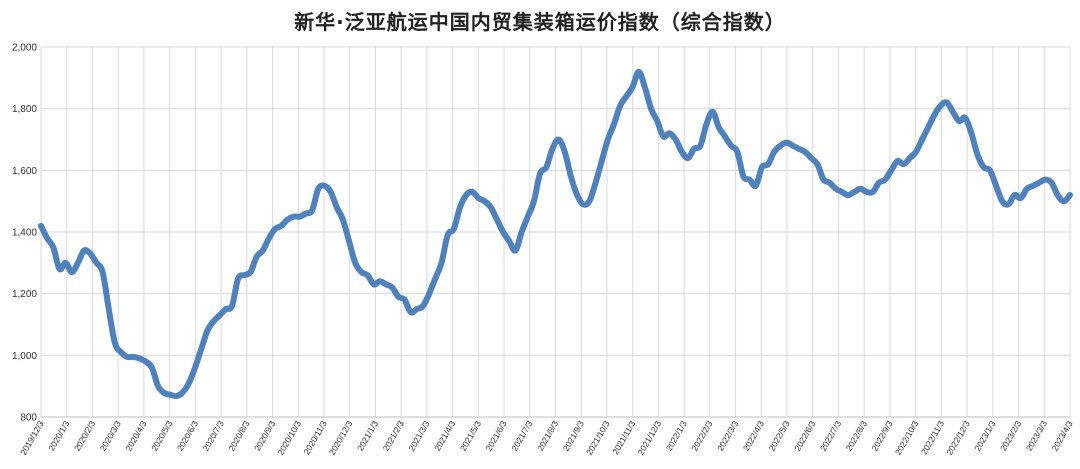 This screenshot has width=1080, height=469. Describe the element at coordinates (187, 436) in the screenshot. I see `x-tick-label: 2020/6/3` at that location.